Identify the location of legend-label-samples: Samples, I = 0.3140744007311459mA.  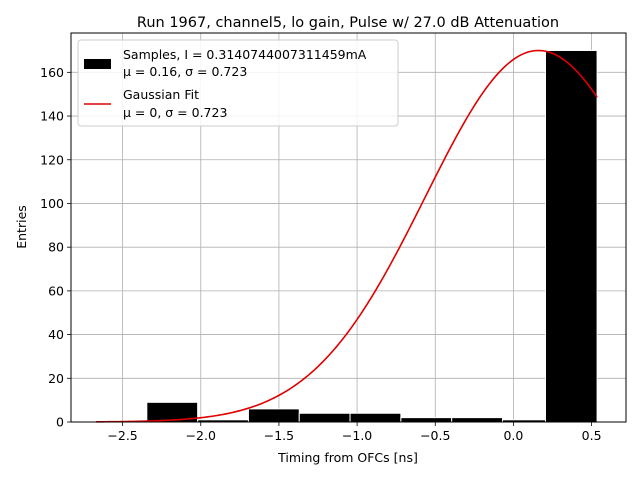
(245, 54).